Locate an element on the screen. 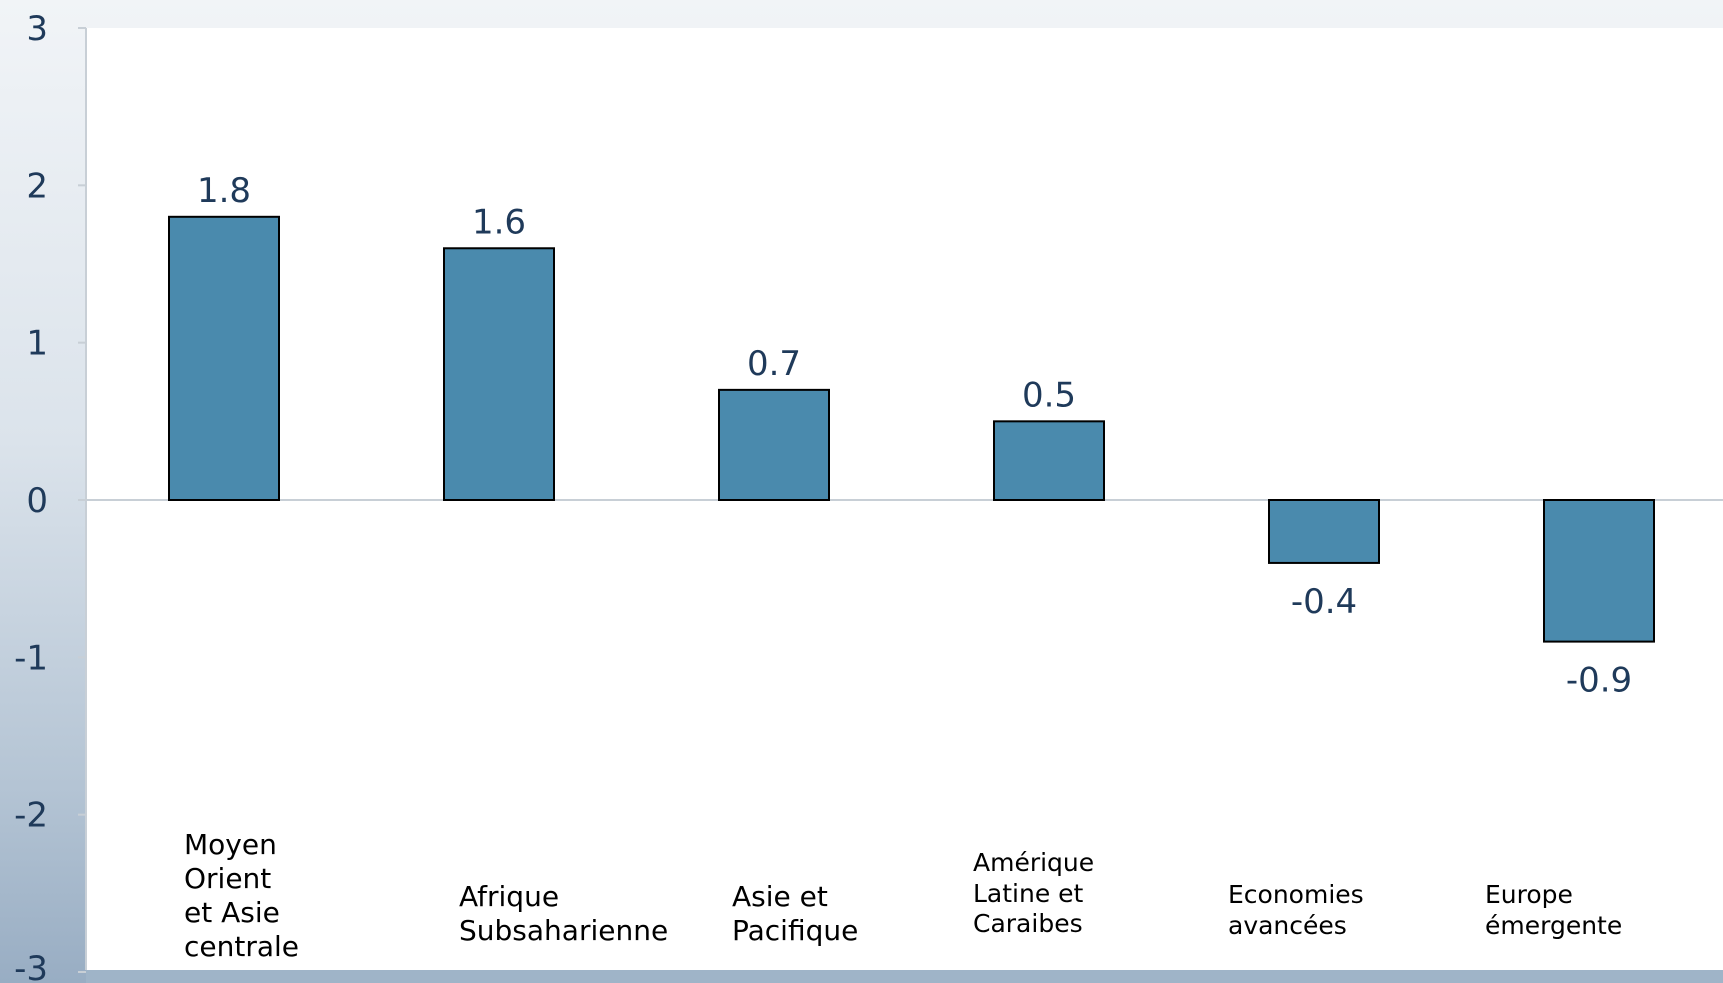 This screenshot has height=983, width=1723. y-tick-label: -1 is located at coordinates (31, 658).